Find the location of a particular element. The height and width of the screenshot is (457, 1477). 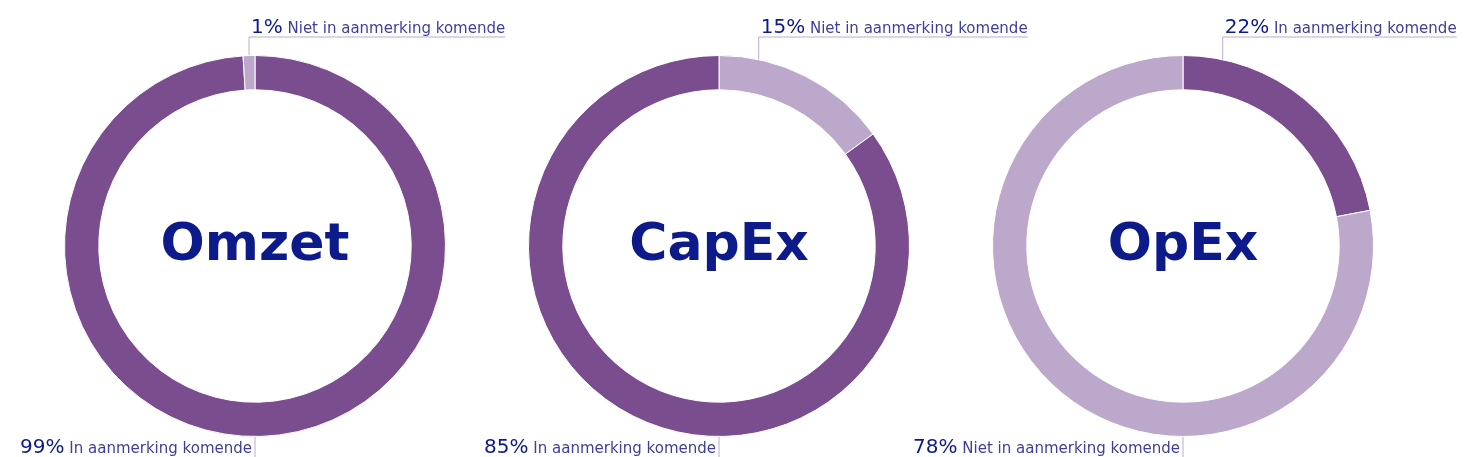

data-label: 1% is located at coordinates (267, 26).